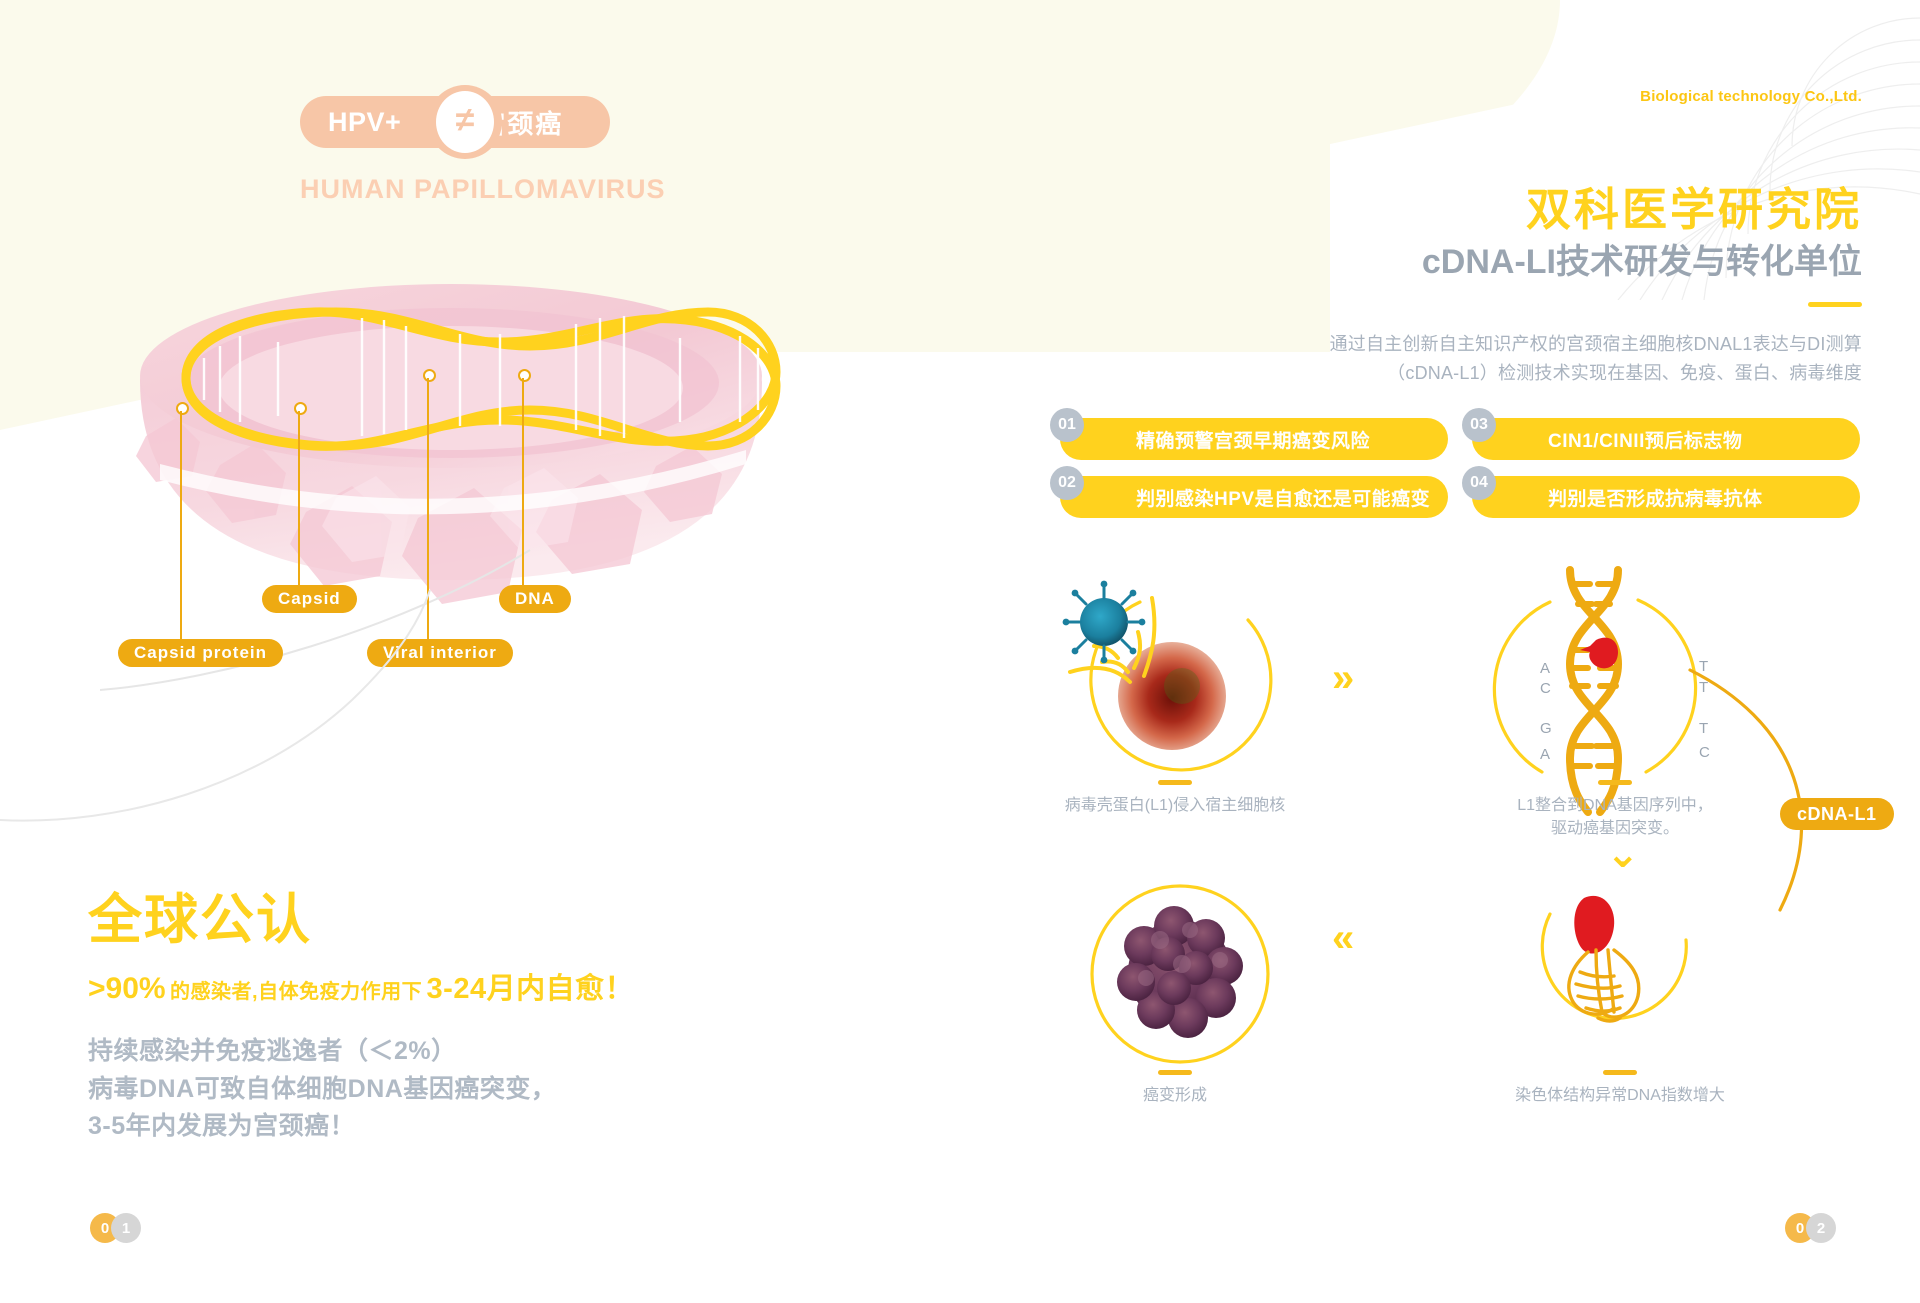 The width and height of the screenshot is (1920, 1303). What do you see at coordinates (1641, 261) in the screenshot?
I see `institute-subtitle: cDNA-LI技术研发与转化单位` at bounding box center [1641, 261].